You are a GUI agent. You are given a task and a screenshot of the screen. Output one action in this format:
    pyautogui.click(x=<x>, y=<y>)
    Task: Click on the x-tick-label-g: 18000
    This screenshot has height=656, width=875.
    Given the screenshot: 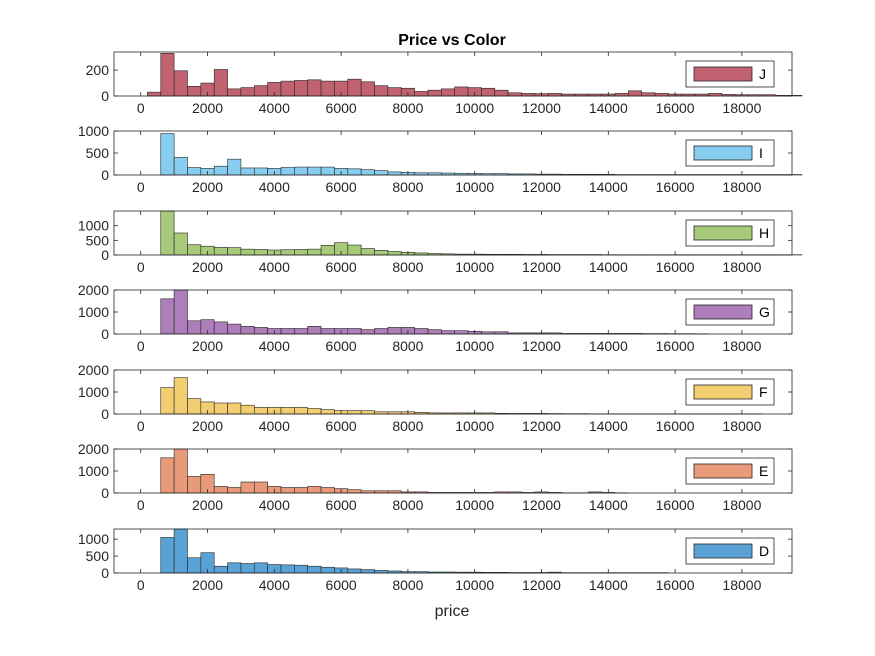 What is the action you would take?
    pyautogui.click(x=741, y=346)
    